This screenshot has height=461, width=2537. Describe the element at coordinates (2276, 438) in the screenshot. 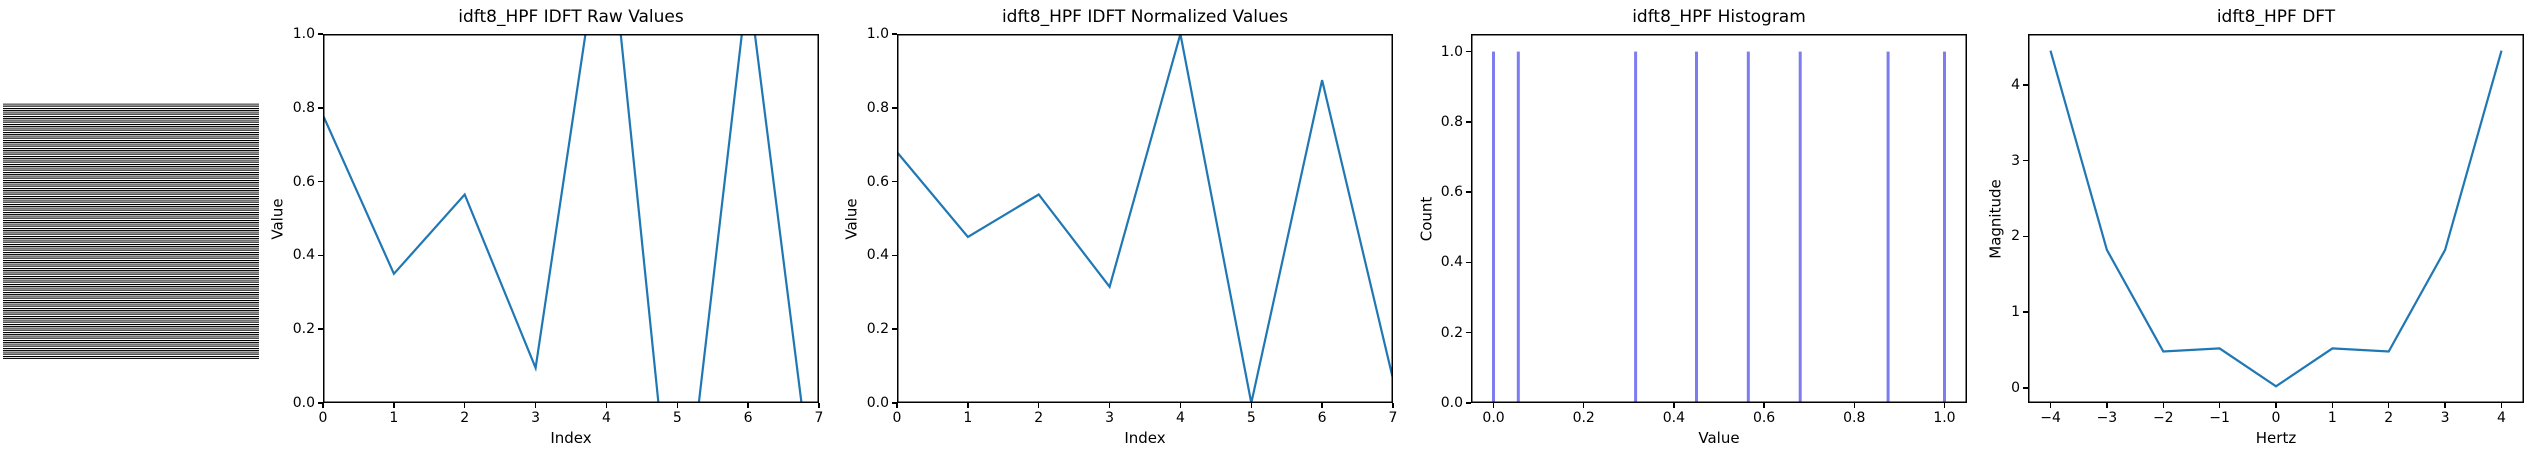

I see `x-axis-label: Hertz` at that location.